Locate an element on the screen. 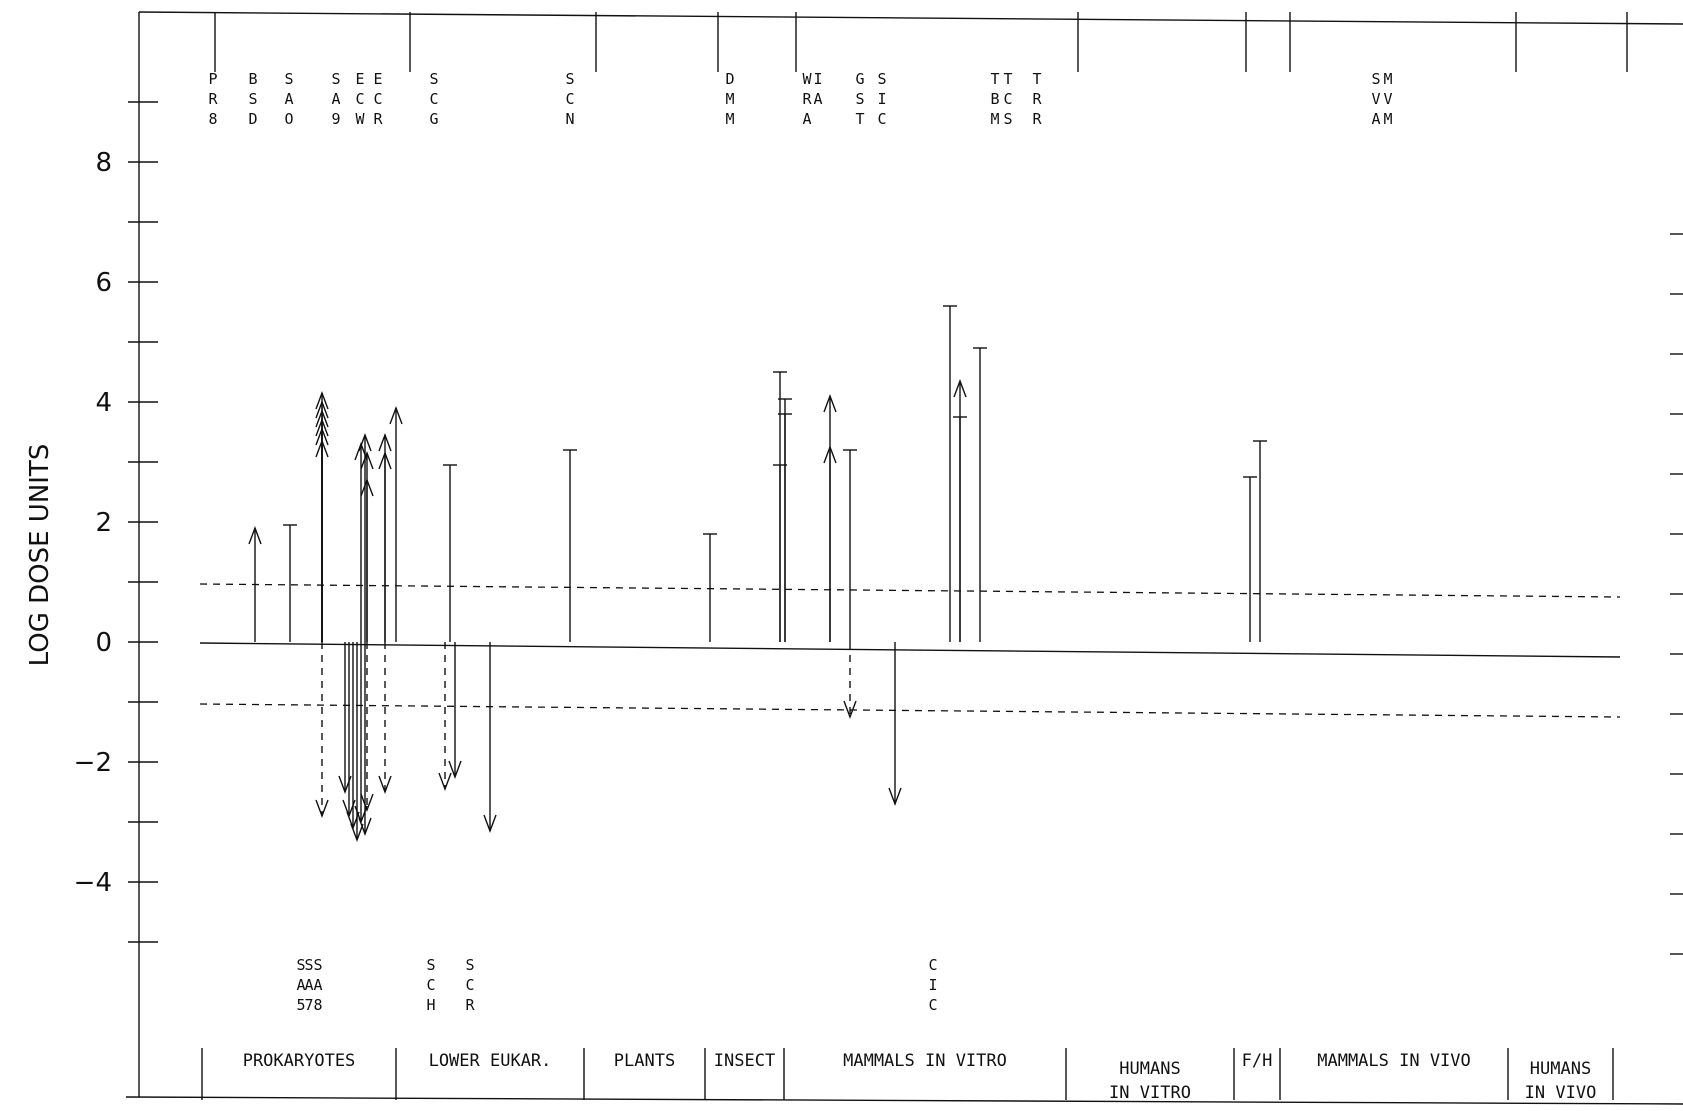 The image size is (1683, 1111). y-axis-label: LOG DOSE UNITS is located at coordinates (40, 555).